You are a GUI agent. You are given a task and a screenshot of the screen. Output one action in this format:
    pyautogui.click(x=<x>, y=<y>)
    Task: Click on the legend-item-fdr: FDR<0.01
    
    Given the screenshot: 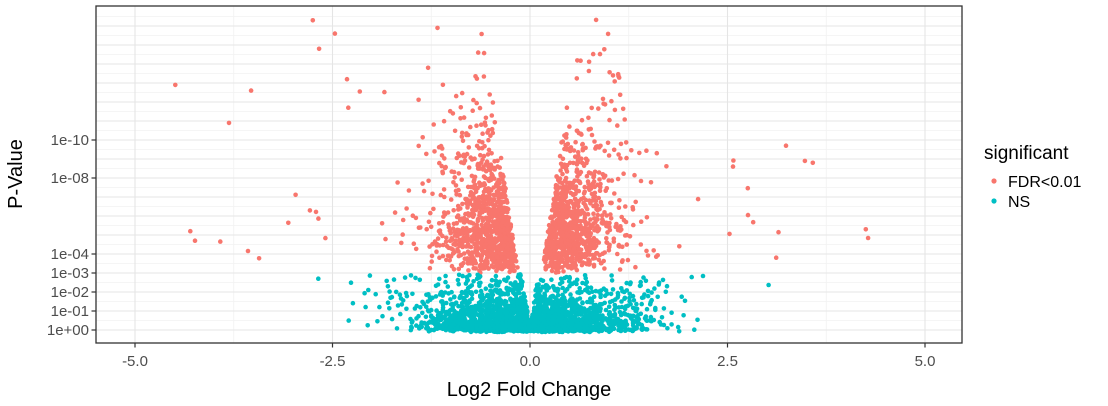 What is the action you would take?
    pyautogui.click(x=1036, y=182)
    